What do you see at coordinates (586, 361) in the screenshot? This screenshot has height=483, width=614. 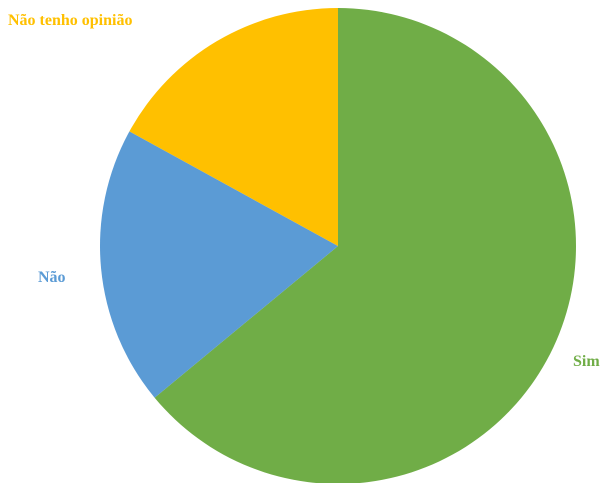 I see `slice-label-sim: Sim` at bounding box center [586, 361].